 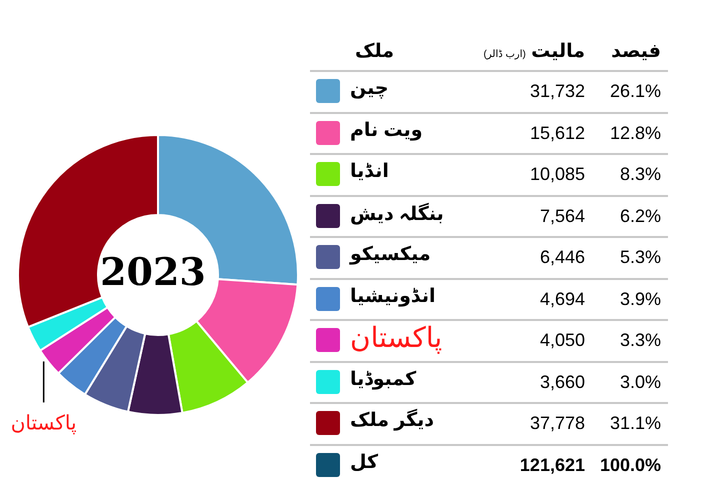 I want to click on data-label: 4,694, so click(x=561, y=299).